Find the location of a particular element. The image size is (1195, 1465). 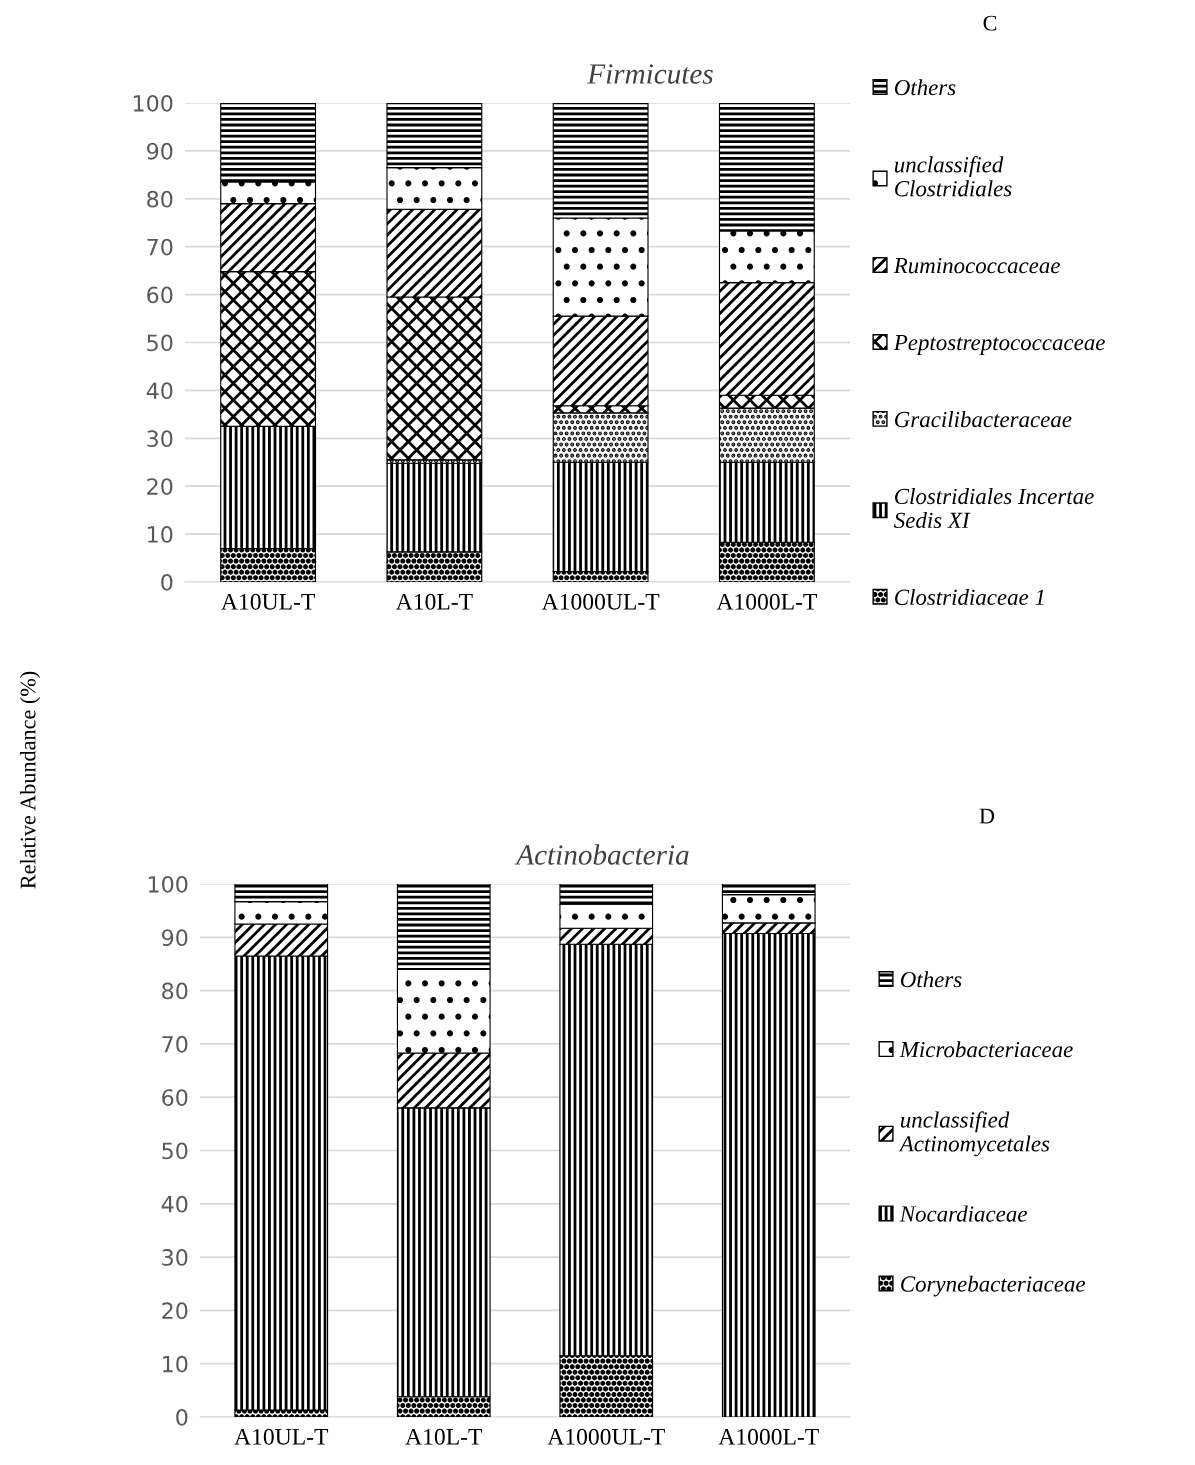

legend-label: Clostridiales Incertae Sedis XI is located at coordinates (994, 508).